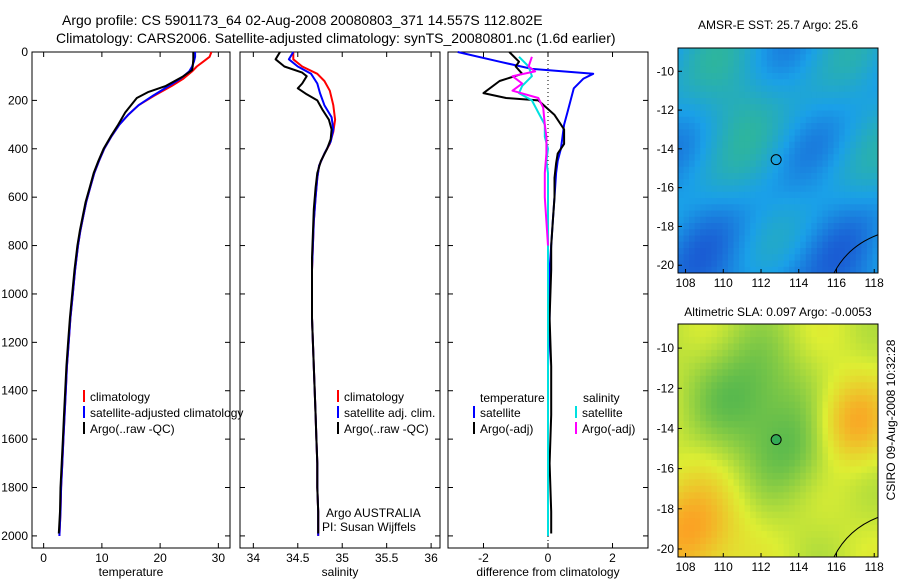 Image resolution: width=900 pixels, height=580 pixels. I want to click on m-sla-ytick-label: -12, so click(666, 388).